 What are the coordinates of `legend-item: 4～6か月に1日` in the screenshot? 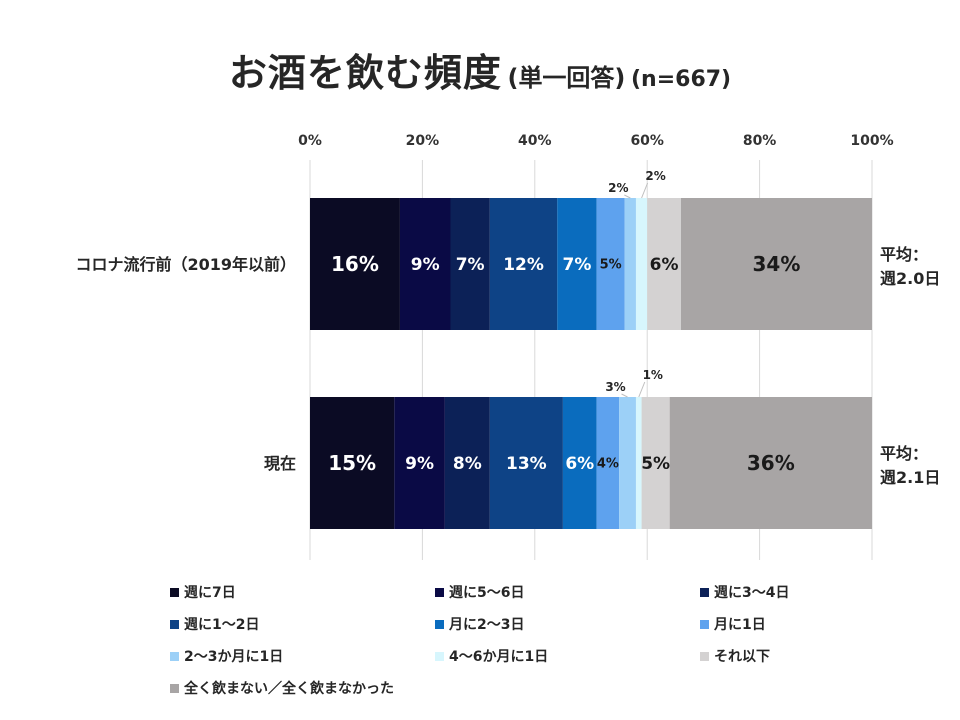 It's located at (491, 656).